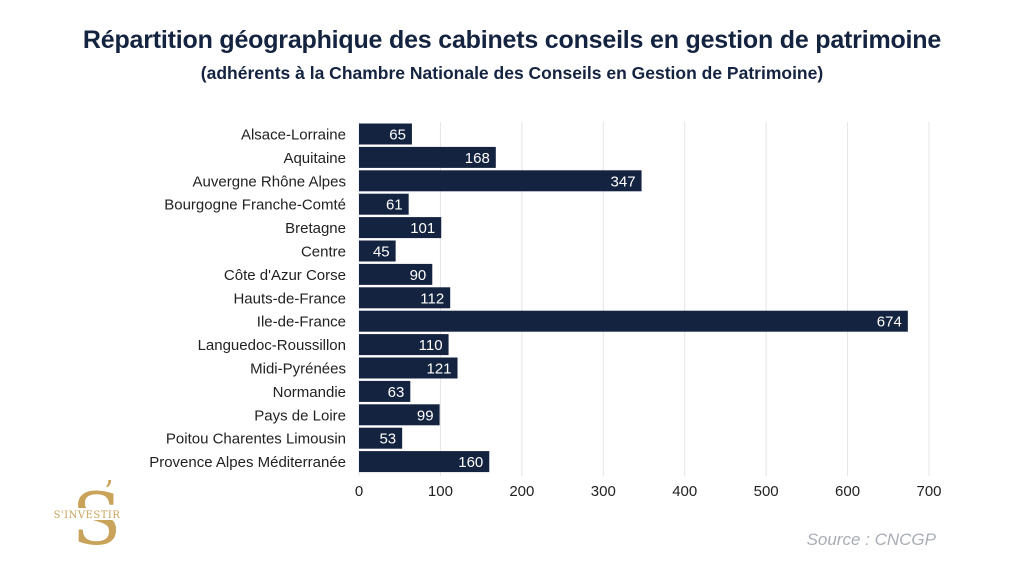 The width and height of the screenshot is (1024, 576). Describe the element at coordinates (323, 252) in the screenshot. I see `category-label: Centre` at that location.